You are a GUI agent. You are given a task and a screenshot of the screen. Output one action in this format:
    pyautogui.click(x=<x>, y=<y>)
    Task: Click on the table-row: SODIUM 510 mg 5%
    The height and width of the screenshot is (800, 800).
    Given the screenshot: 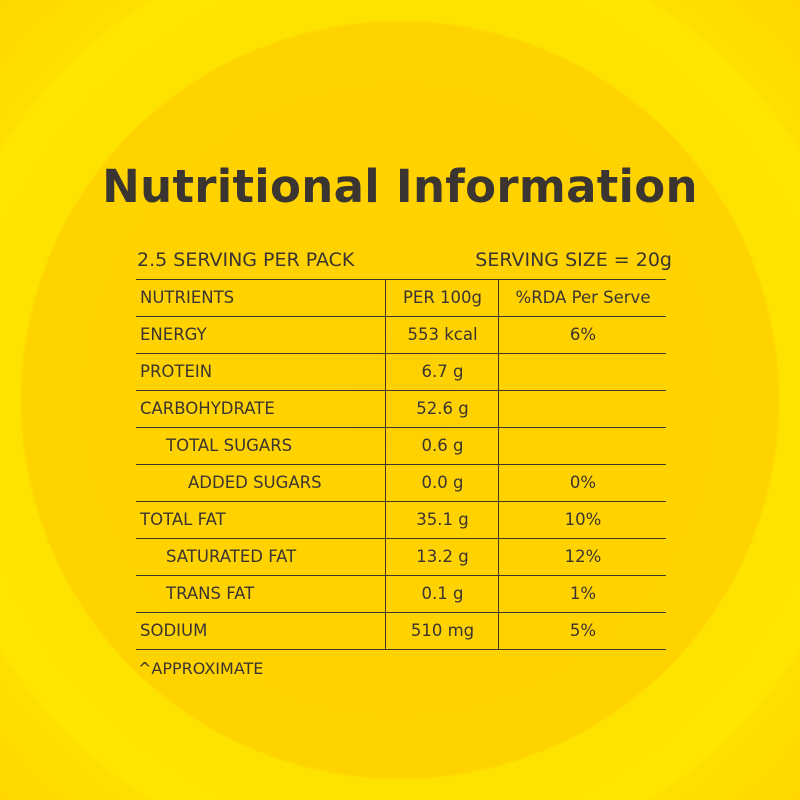 What is the action you would take?
    pyautogui.click(x=401, y=631)
    